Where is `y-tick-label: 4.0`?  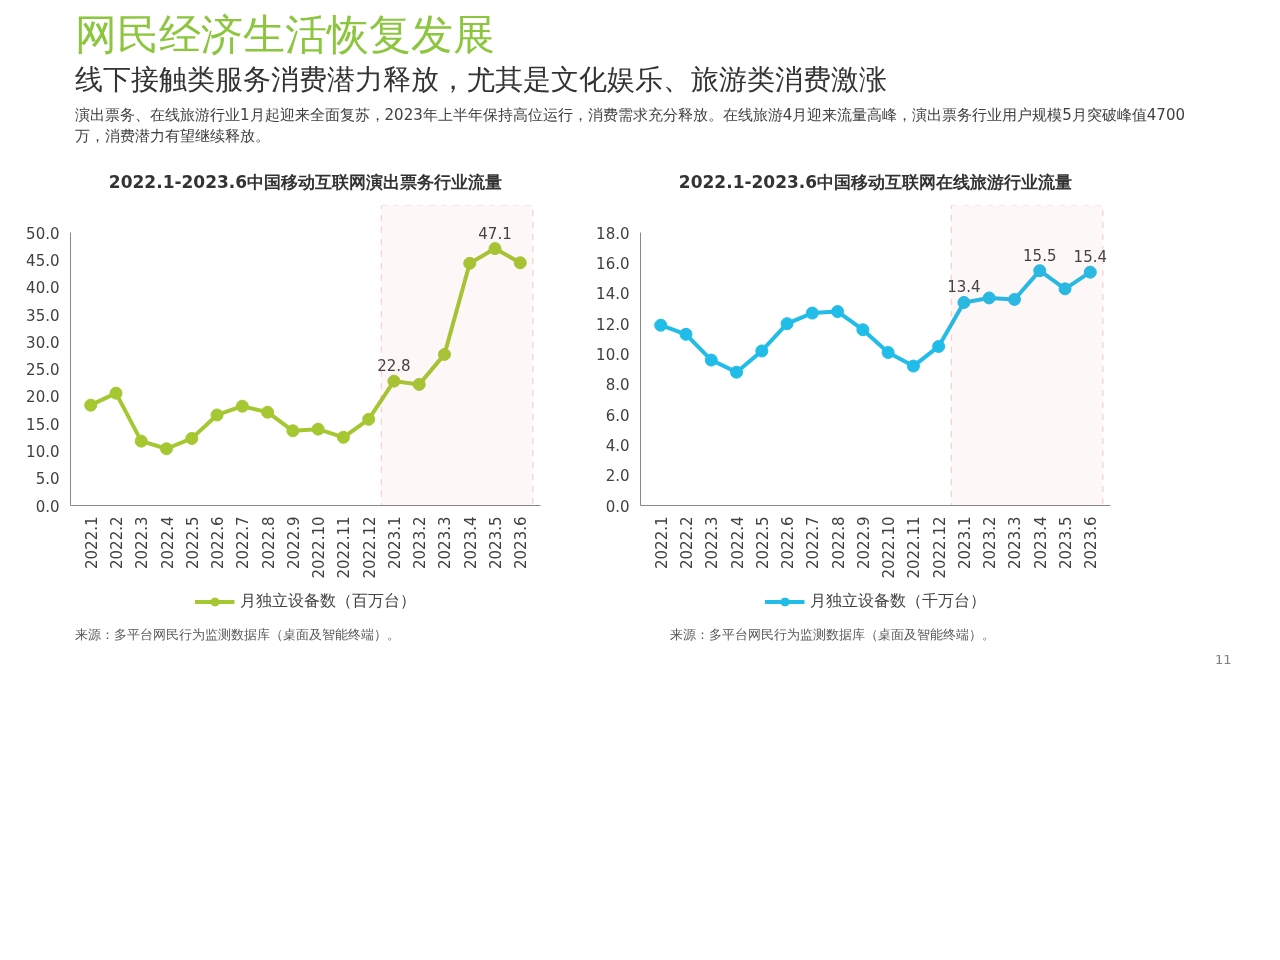
y-tick-label: 4.0 is located at coordinates (617, 445).